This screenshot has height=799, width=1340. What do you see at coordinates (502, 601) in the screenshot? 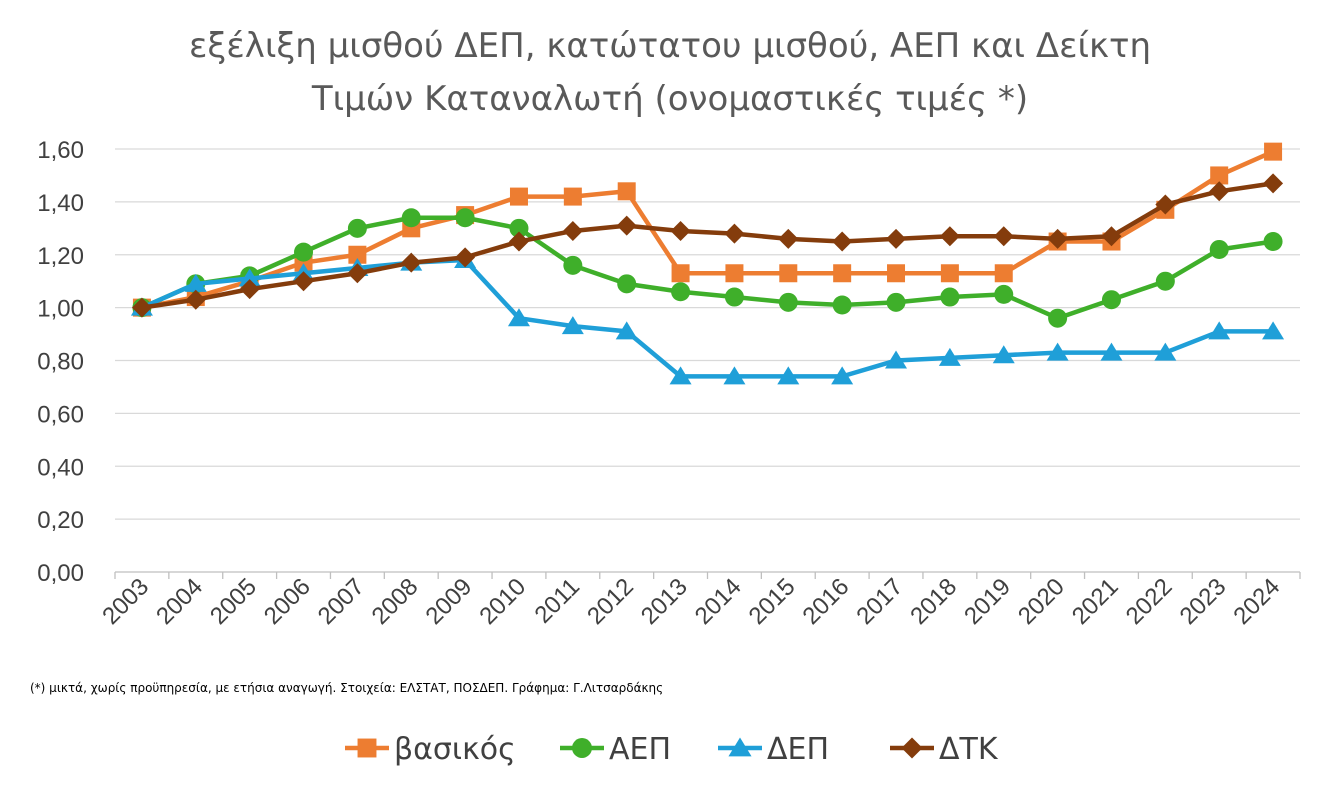
I see `x-tick-label: 2010` at bounding box center [502, 601].